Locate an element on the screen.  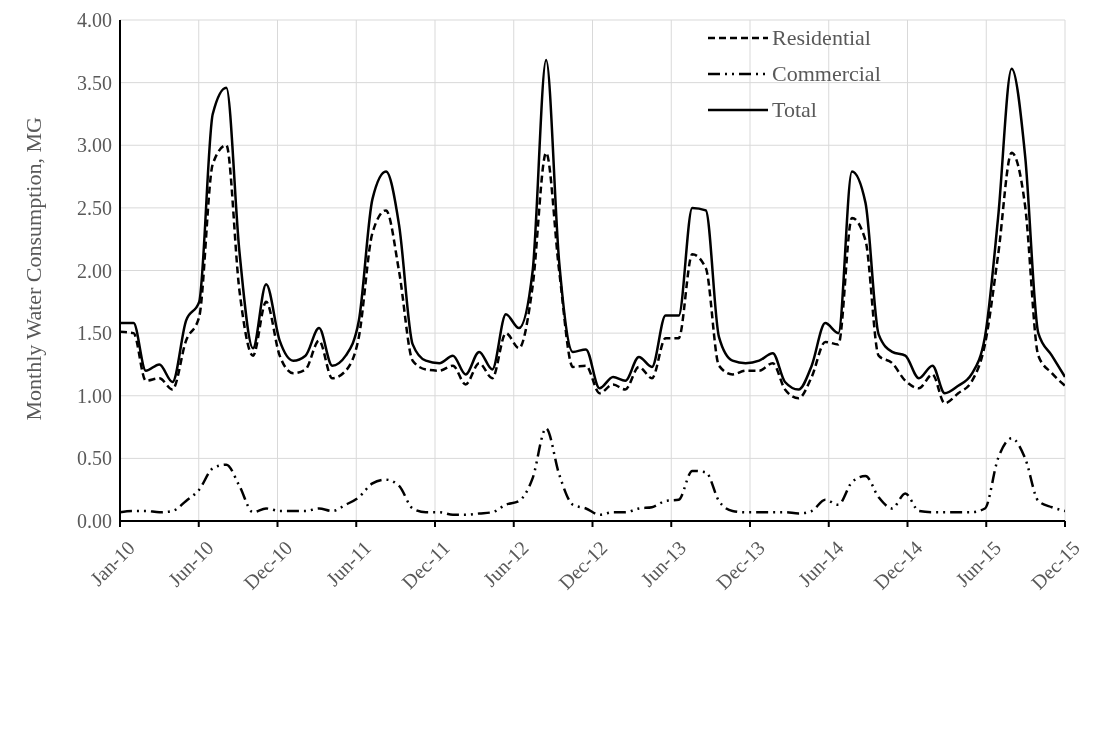
y-tick-label: 3.50 is located at coordinates (94, 82).